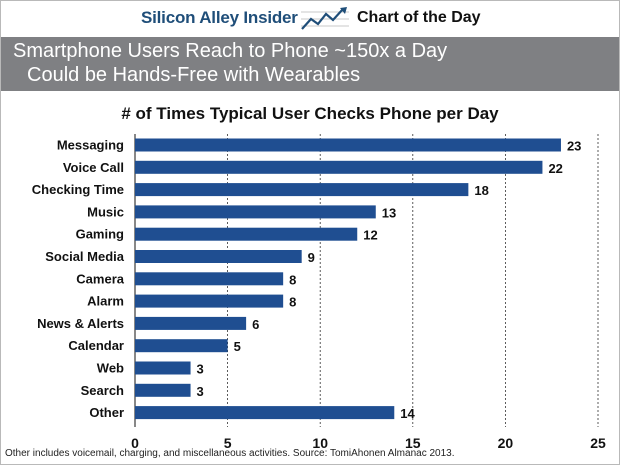  Describe the element at coordinates (228, 443) in the screenshot. I see `x-tick-label: 5` at that location.